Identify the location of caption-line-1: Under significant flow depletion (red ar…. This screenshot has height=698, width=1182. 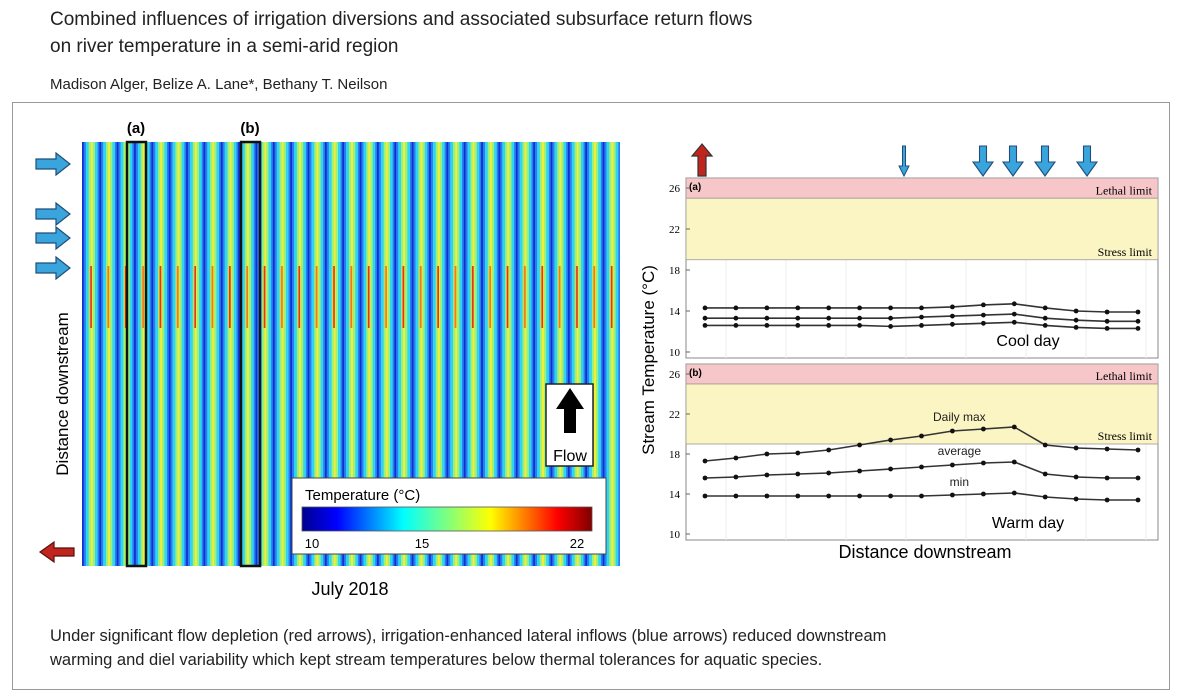
(468, 636).